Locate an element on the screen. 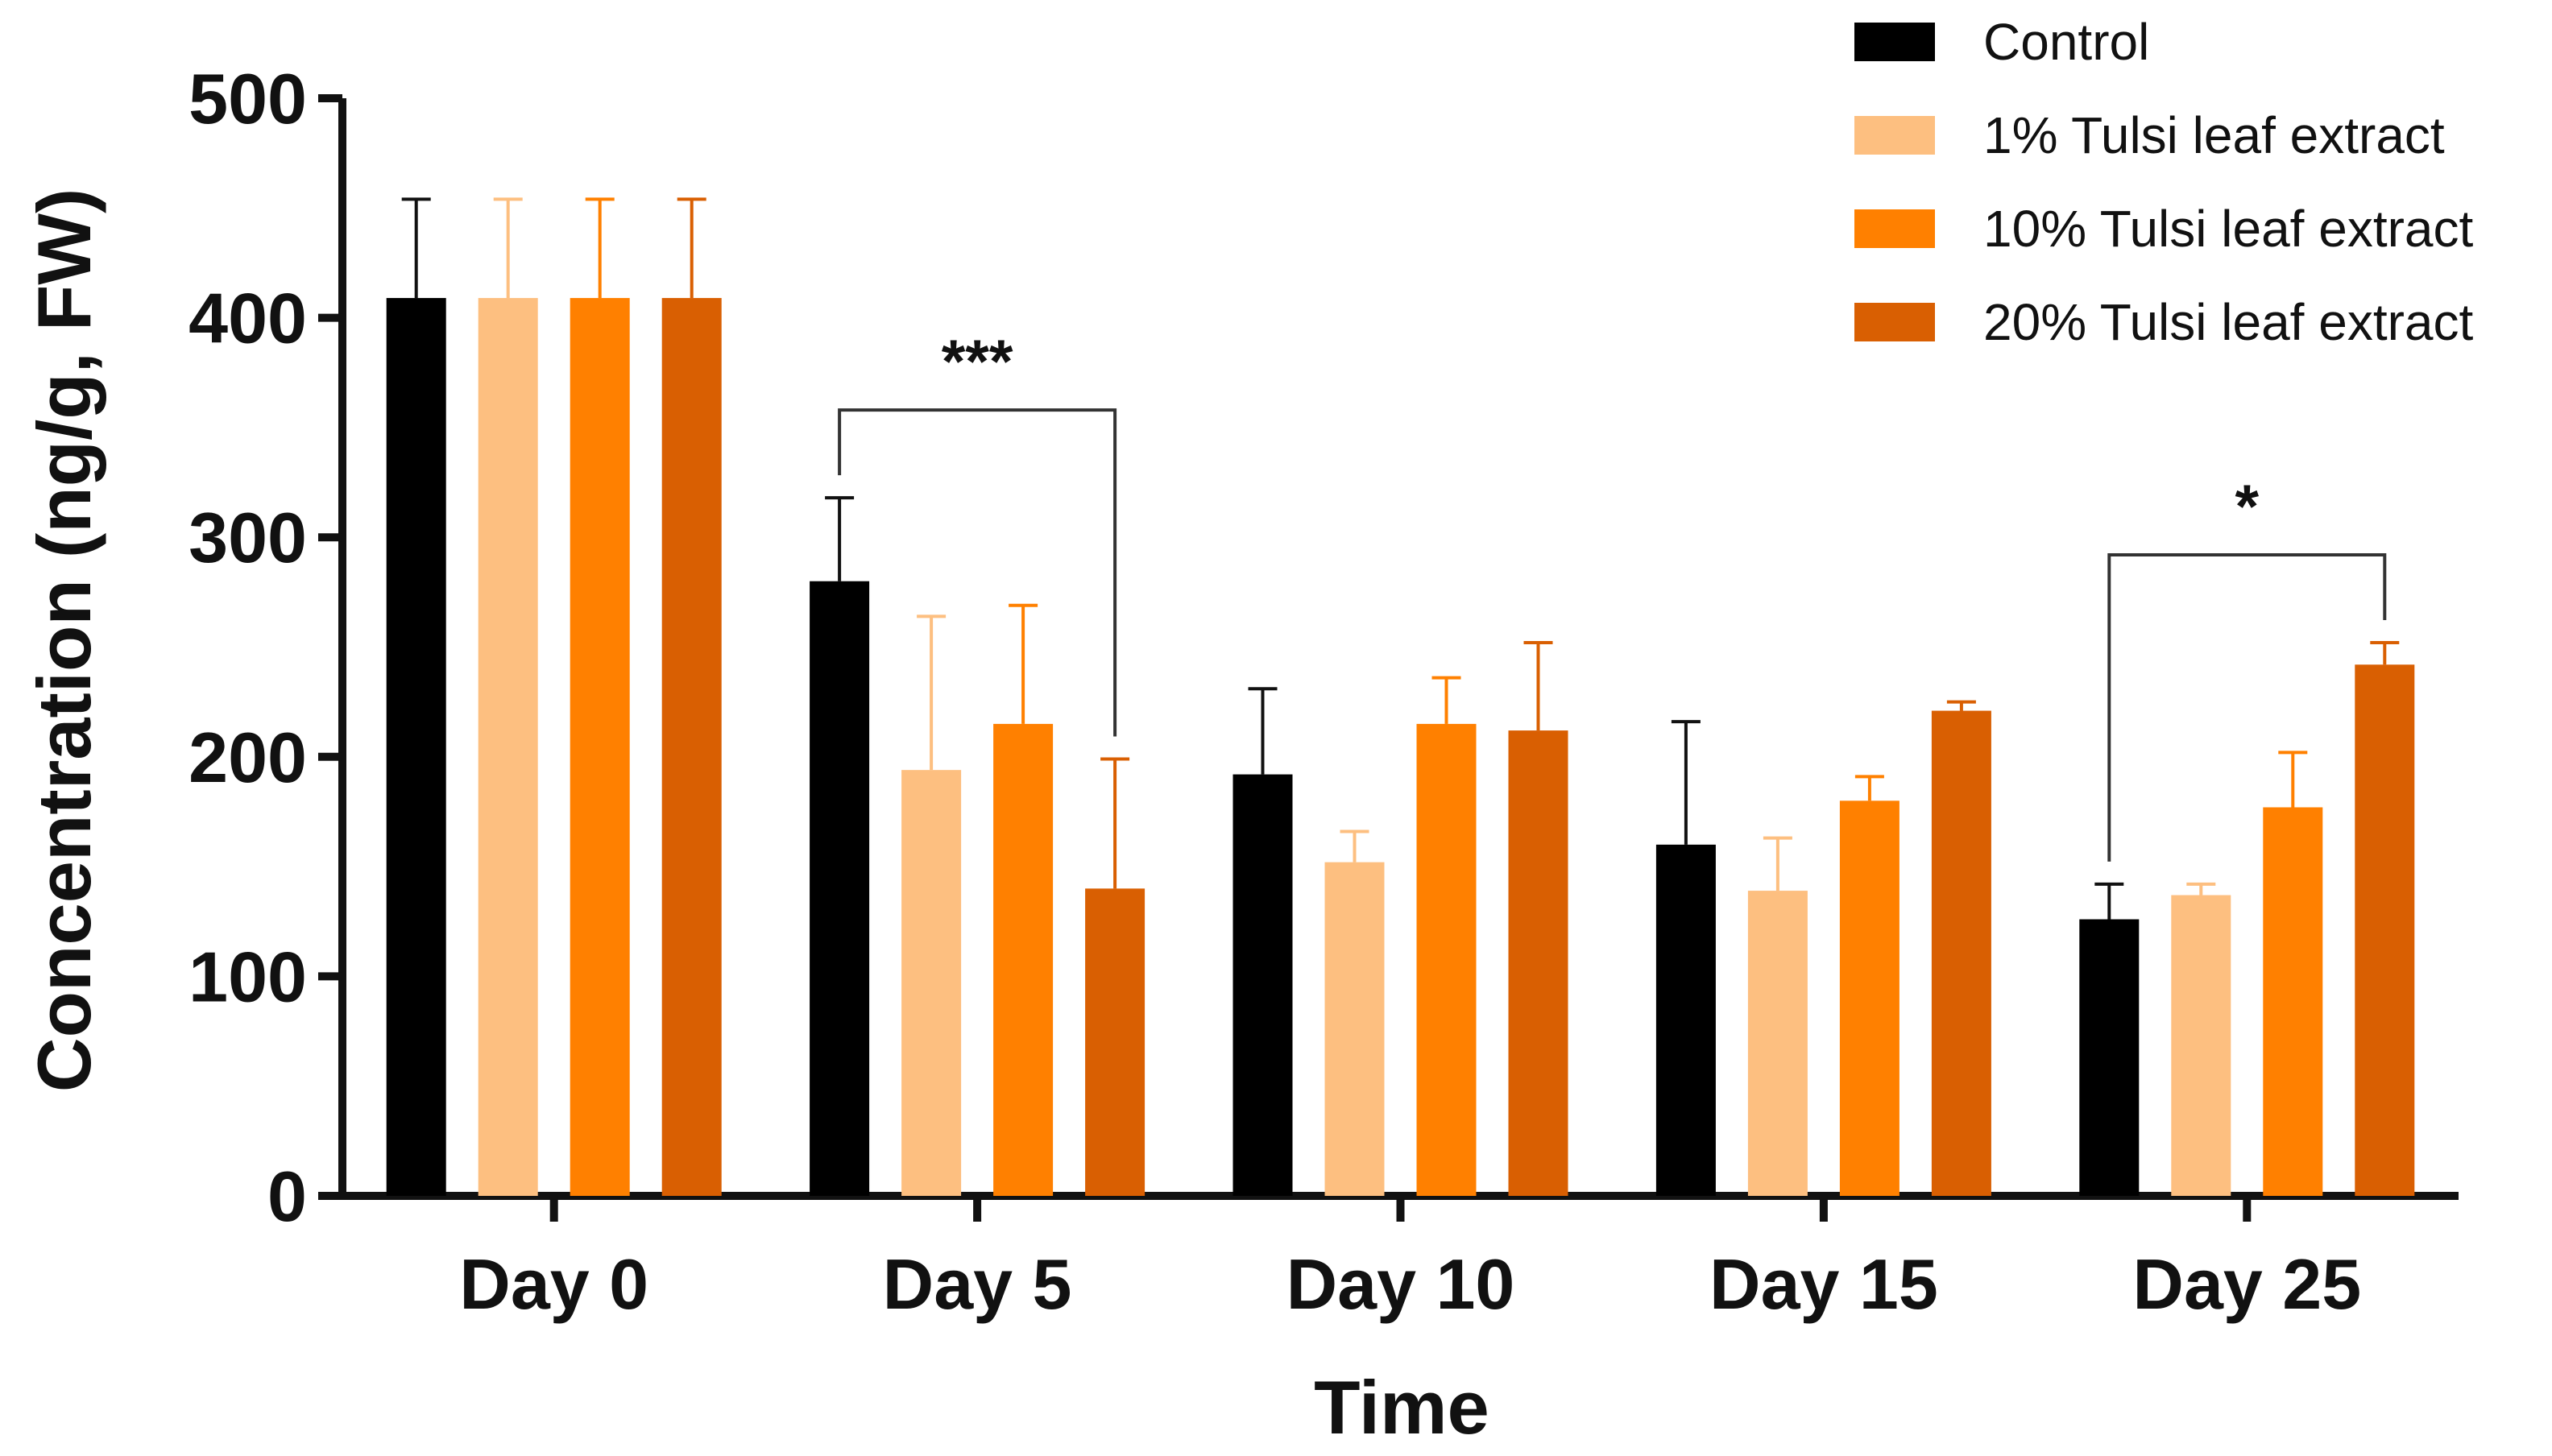 Image resolution: width=2552 pixels, height=1456 pixels. y-tick-label: 200 is located at coordinates (247, 757).